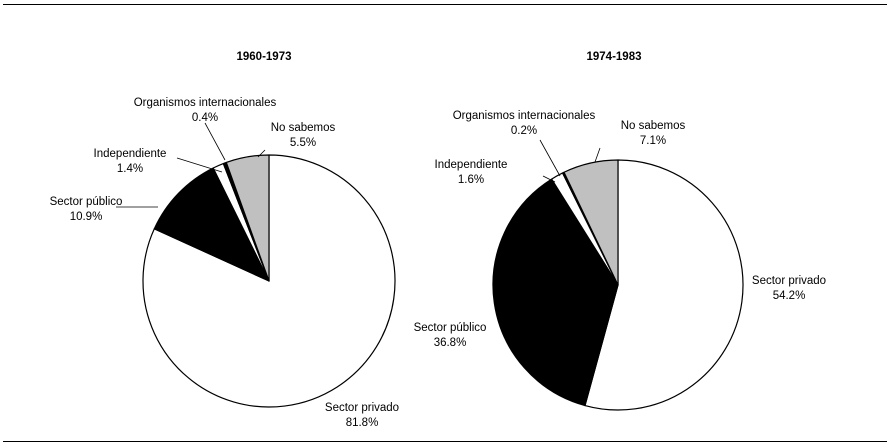 The height and width of the screenshot is (448, 892). What do you see at coordinates (303, 143) in the screenshot?
I see `slice-value-no-sabemos: 5.5%` at bounding box center [303, 143].